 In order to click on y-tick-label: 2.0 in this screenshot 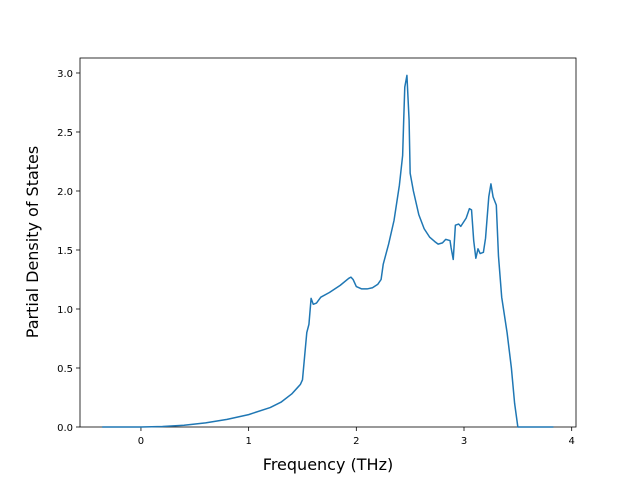, I will do `click(65, 192)`.